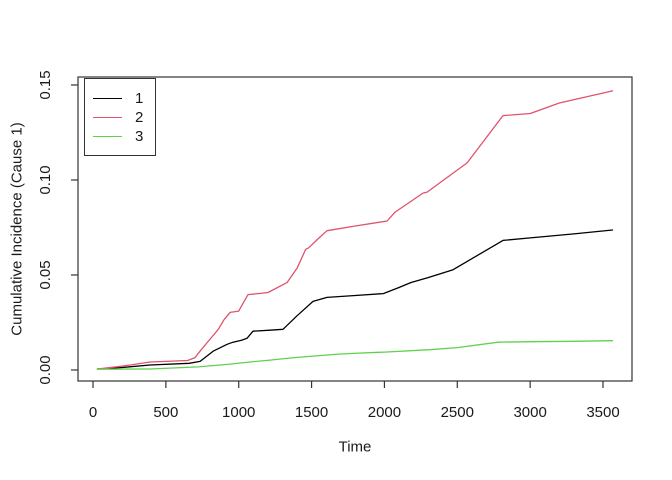 Image resolution: width=672 pixels, height=480 pixels. I want to click on x-tick-label: 3000, so click(529, 412).